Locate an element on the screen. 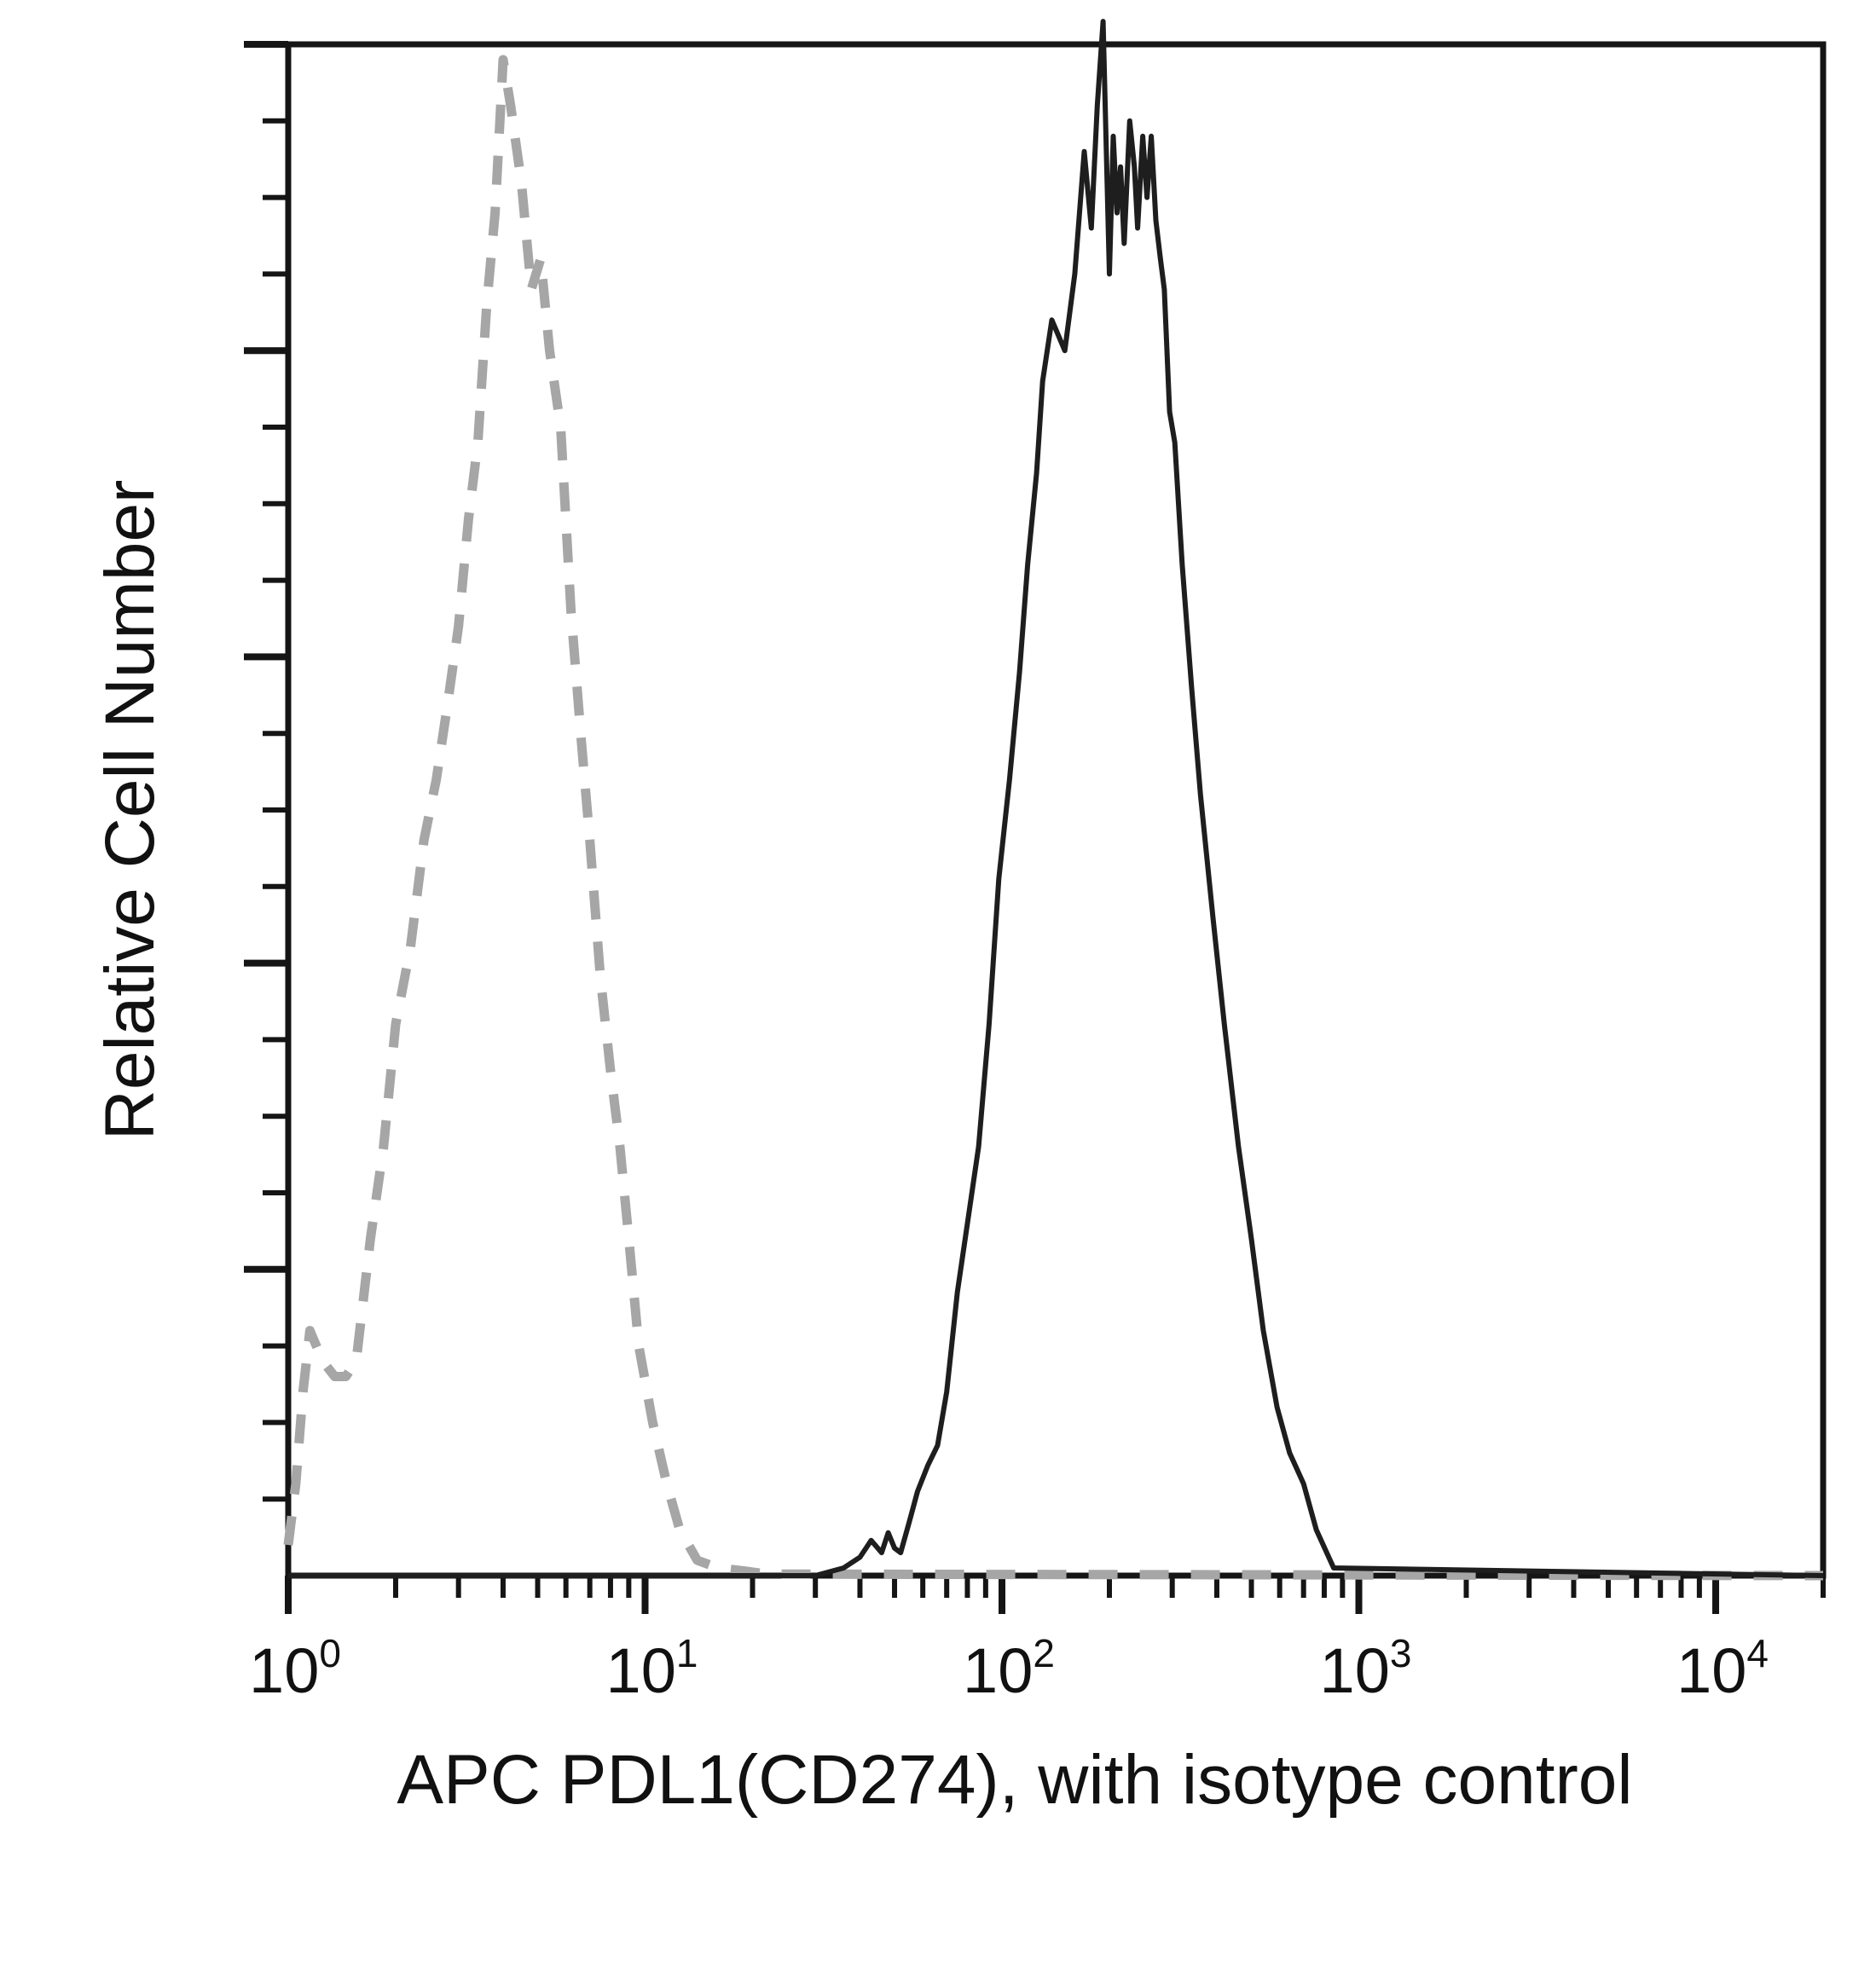 The image size is (1876, 1961). x-axis-title: APC PDL1(CD274), with isotype control is located at coordinates (1014, 1780).